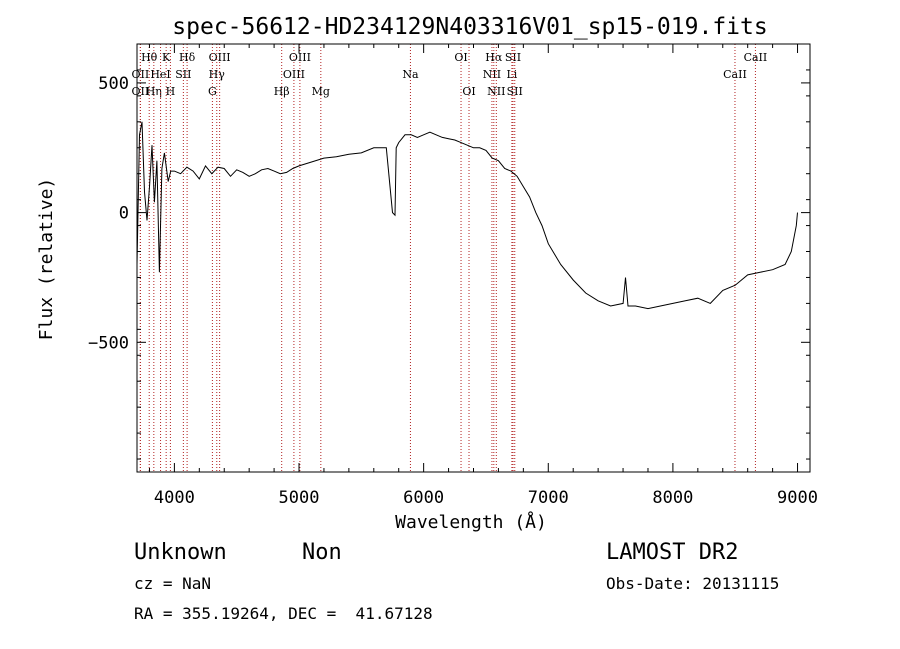 Image resolution: width=900 pixels, height=649 pixels. What do you see at coordinates (187, 57) in the screenshot?
I see `line-marker-label: Hδ` at bounding box center [187, 57].